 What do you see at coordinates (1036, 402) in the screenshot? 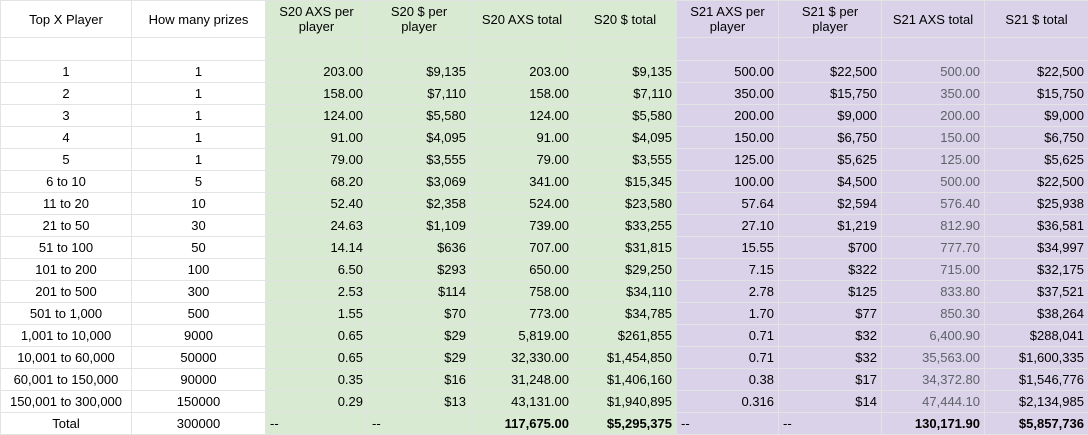
I see `cell-s21-usd-total: $2,134,985` at bounding box center [1036, 402].